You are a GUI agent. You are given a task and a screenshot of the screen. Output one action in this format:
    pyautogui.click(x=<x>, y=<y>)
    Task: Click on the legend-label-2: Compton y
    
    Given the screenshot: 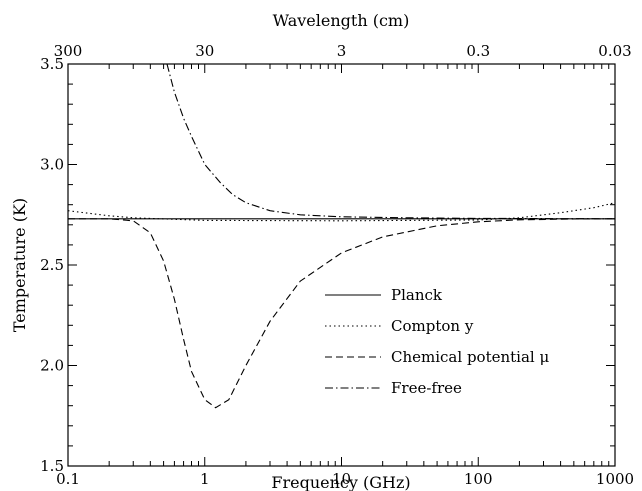 What is the action you would take?
    pyautogui.click(x=432, y=326)
    